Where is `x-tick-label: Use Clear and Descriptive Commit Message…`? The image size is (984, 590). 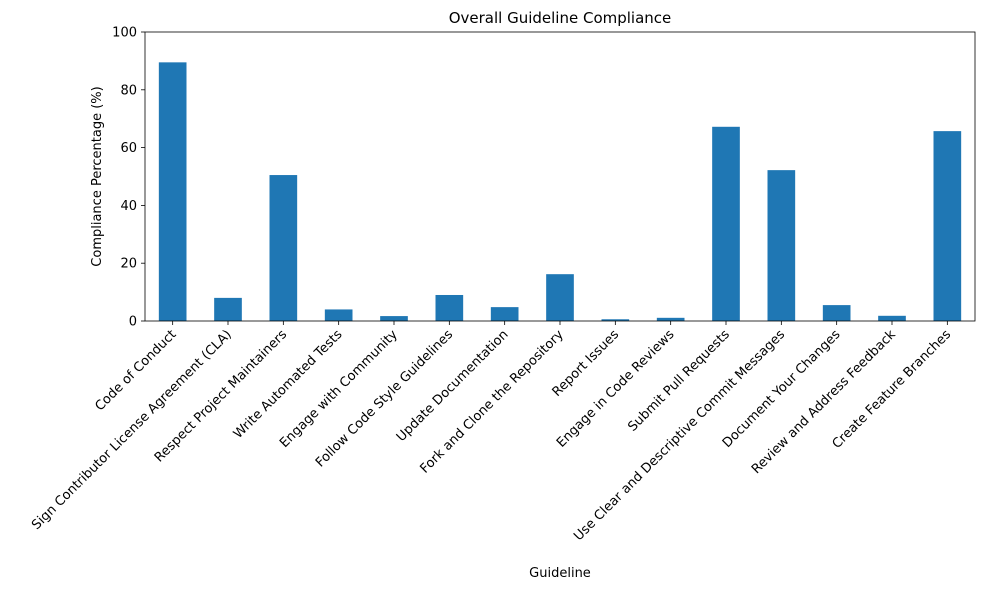 x-tick-label: Use Clear and Descriptive Commit Message… is located at coordinates (679, 435).